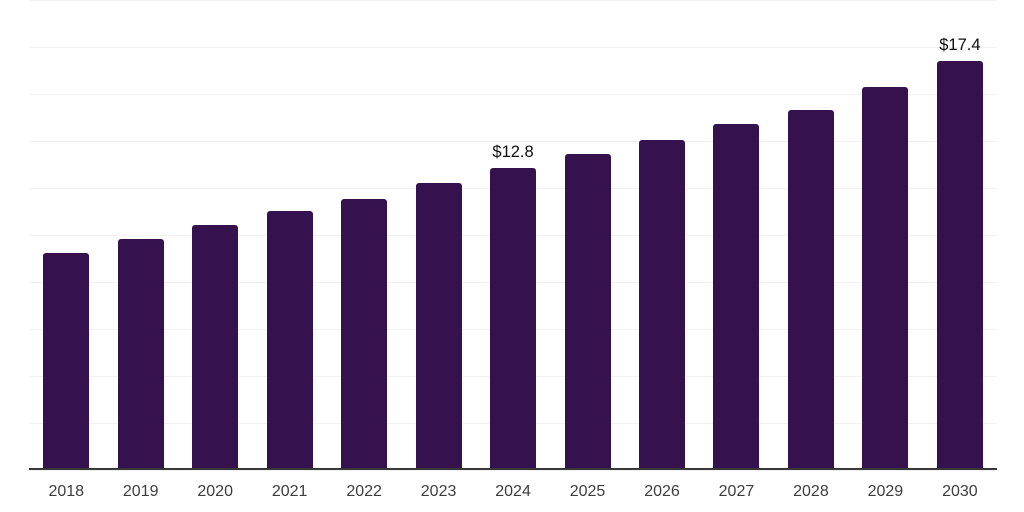  I want to click on x-tick-label-2026: 2026, so click(662, 491).